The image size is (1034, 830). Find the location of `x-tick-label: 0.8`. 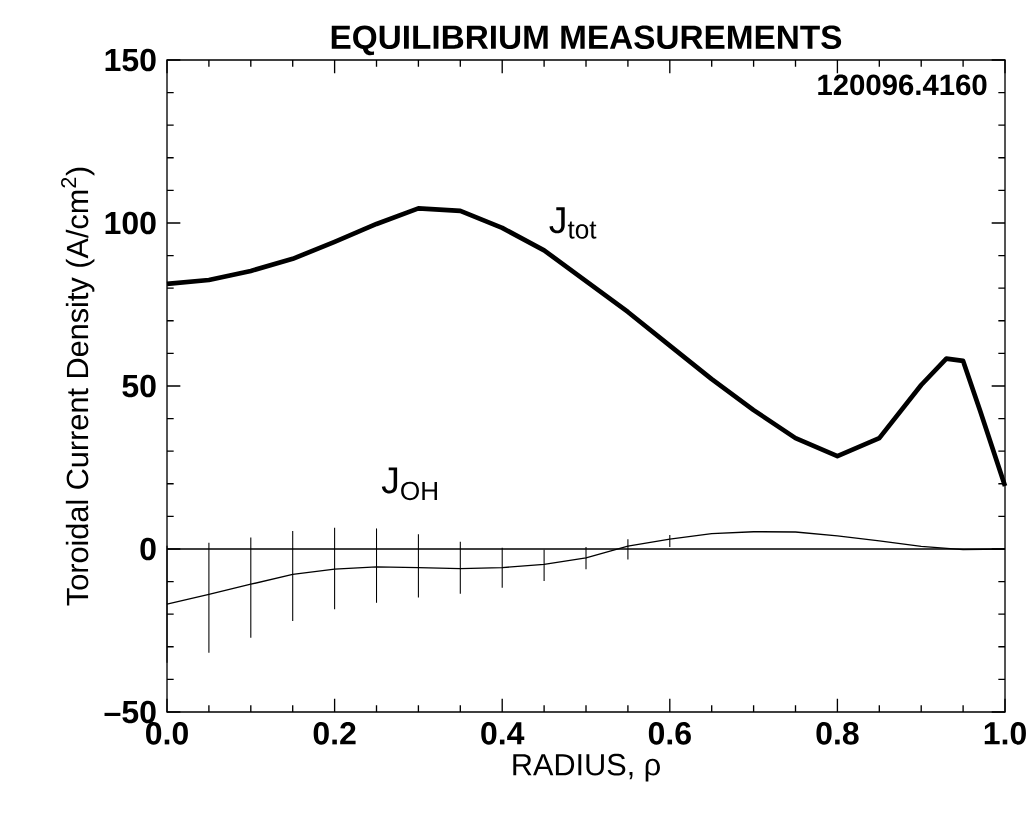

x-tick-label: 0.8 is located at coordinates (837, 733).